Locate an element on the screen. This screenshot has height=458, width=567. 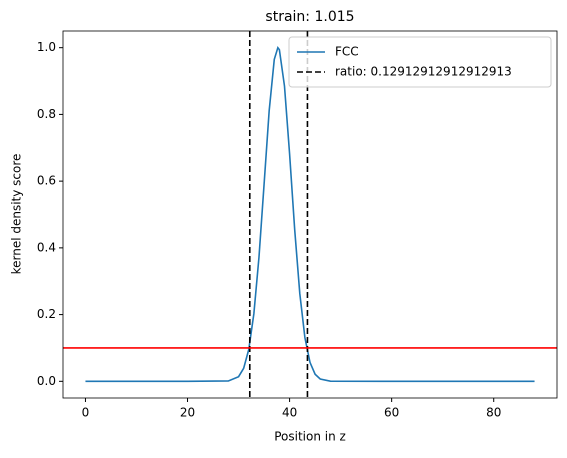
legend-label: ratio: 0.12912912912912913 is located at coordinates (423, 72).